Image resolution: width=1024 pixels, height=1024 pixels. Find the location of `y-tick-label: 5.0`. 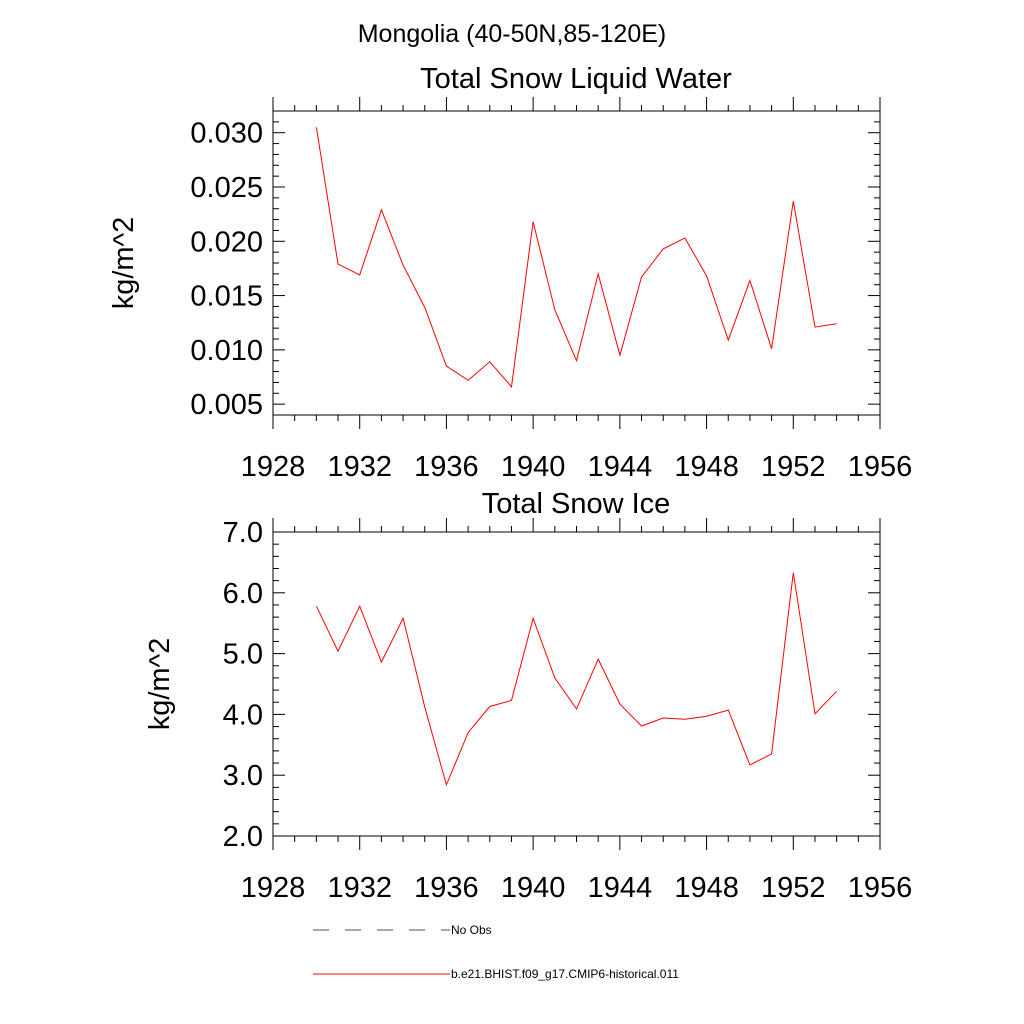

y-tick-label: 5.0 is located at coordinates (243, 655).